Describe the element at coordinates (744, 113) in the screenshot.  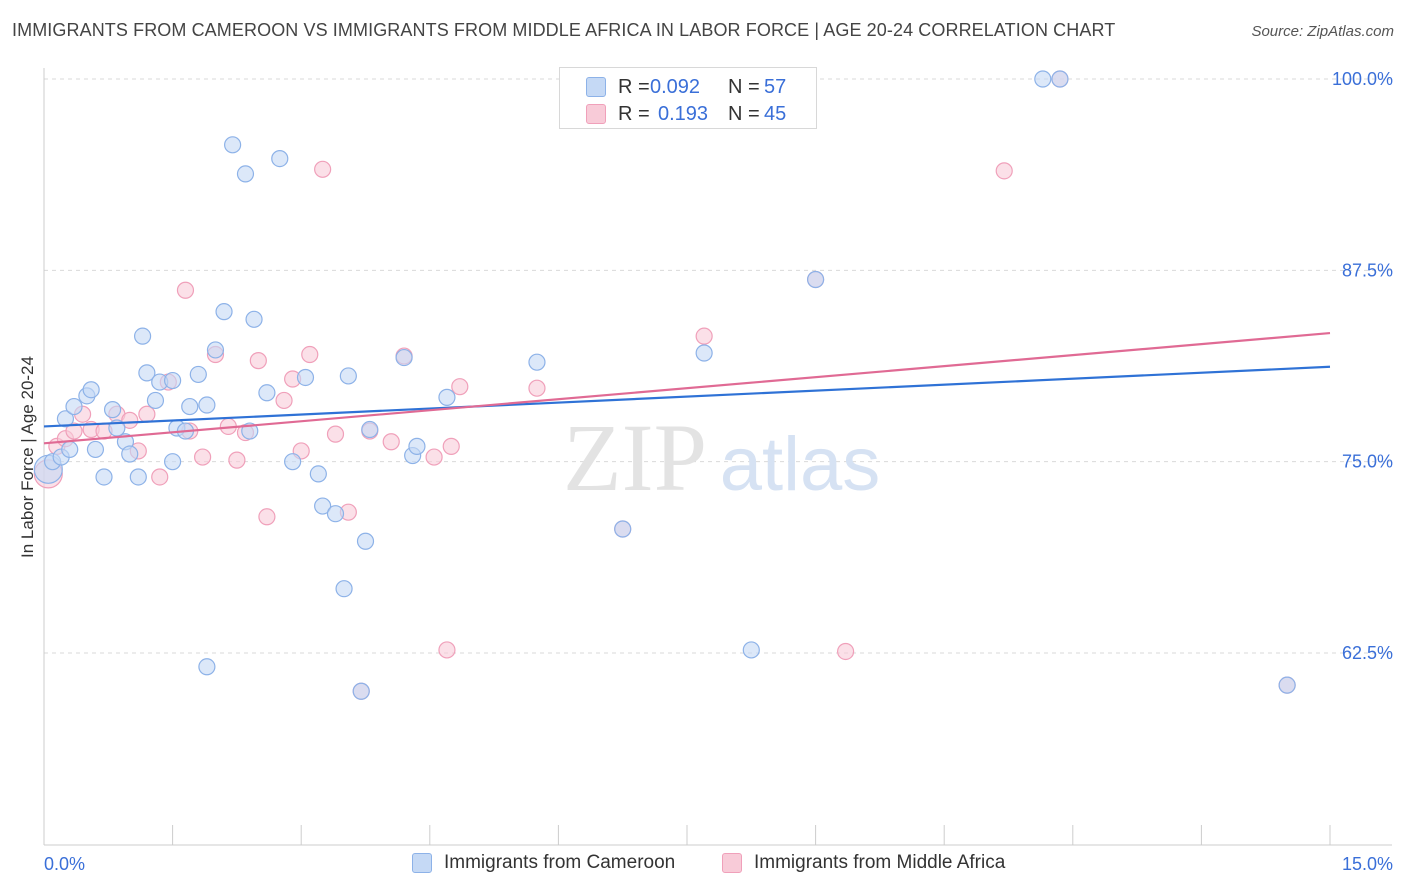
I see `legend-n-label: N =` at that location.